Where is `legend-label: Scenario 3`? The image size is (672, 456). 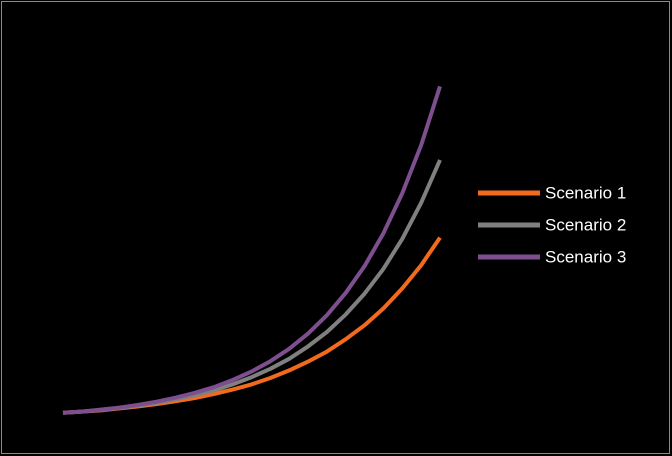 legend-label: Scenario 3 is located at coordinates (585, 256).